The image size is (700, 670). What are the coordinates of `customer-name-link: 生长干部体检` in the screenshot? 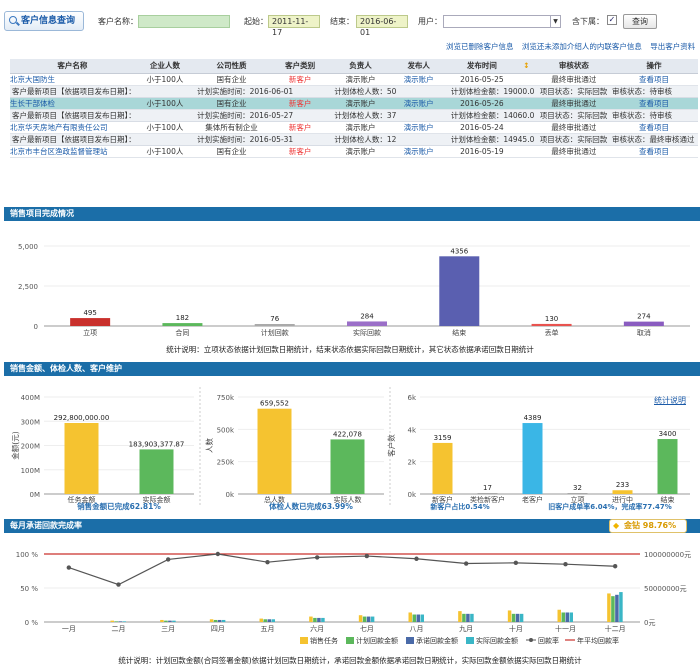 It's located at (72, 103).